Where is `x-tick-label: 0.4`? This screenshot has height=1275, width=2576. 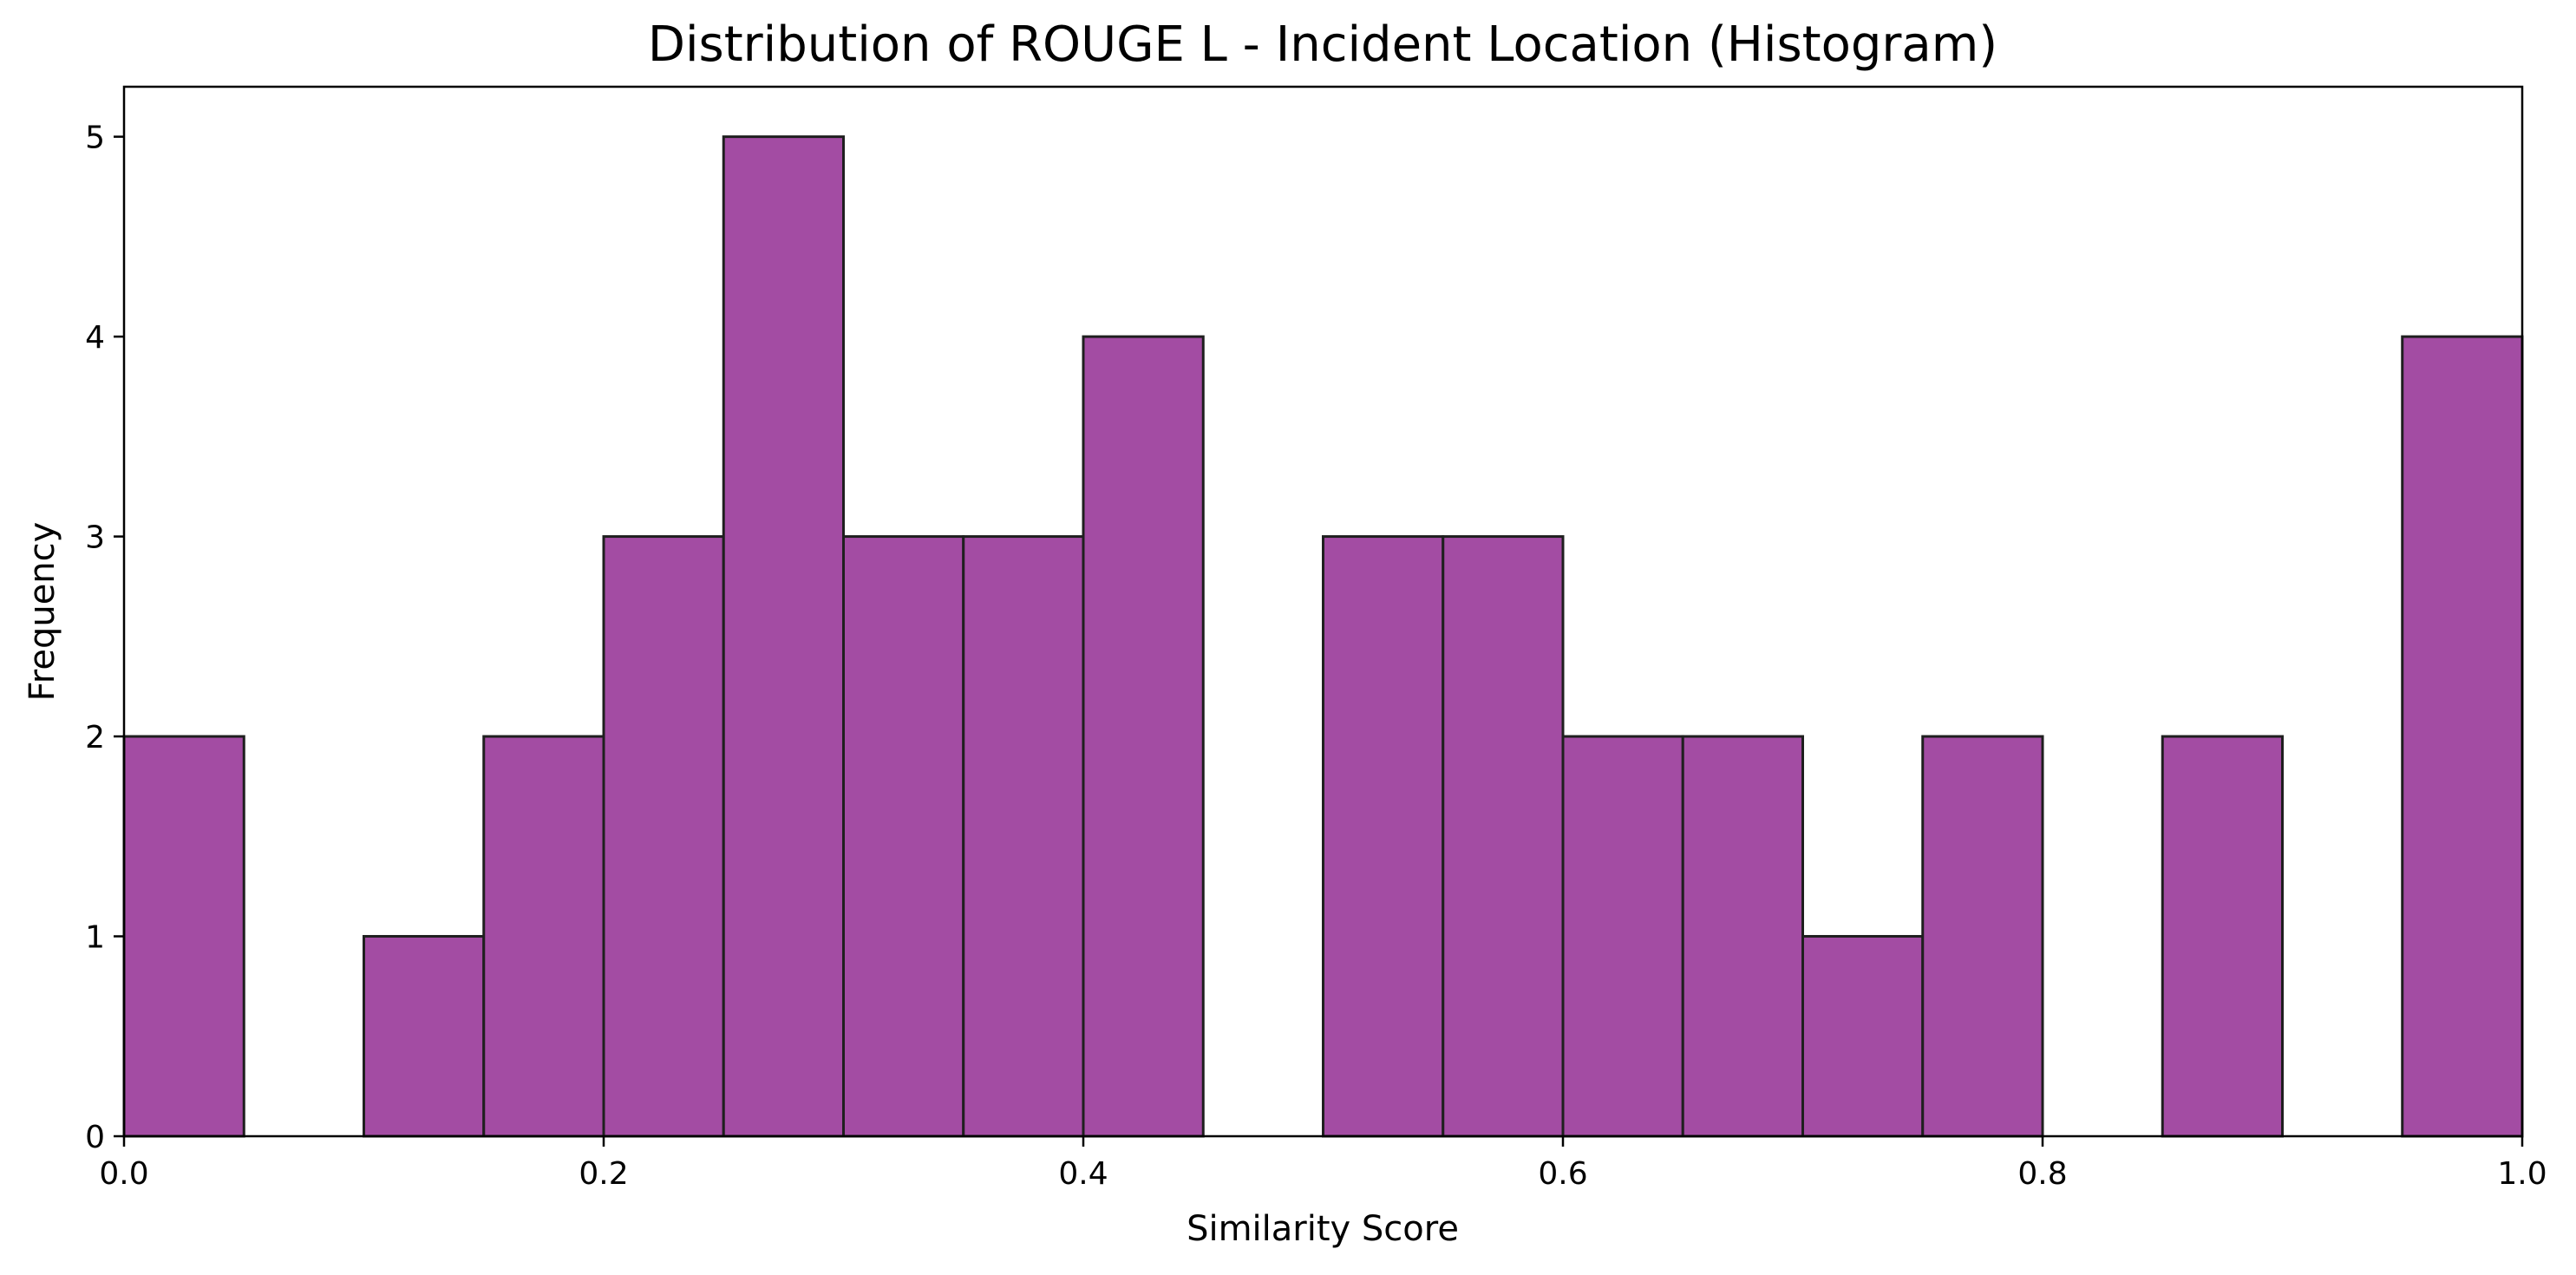 x-tick-label: 0.4 is located at coordinates (1083, 1174).